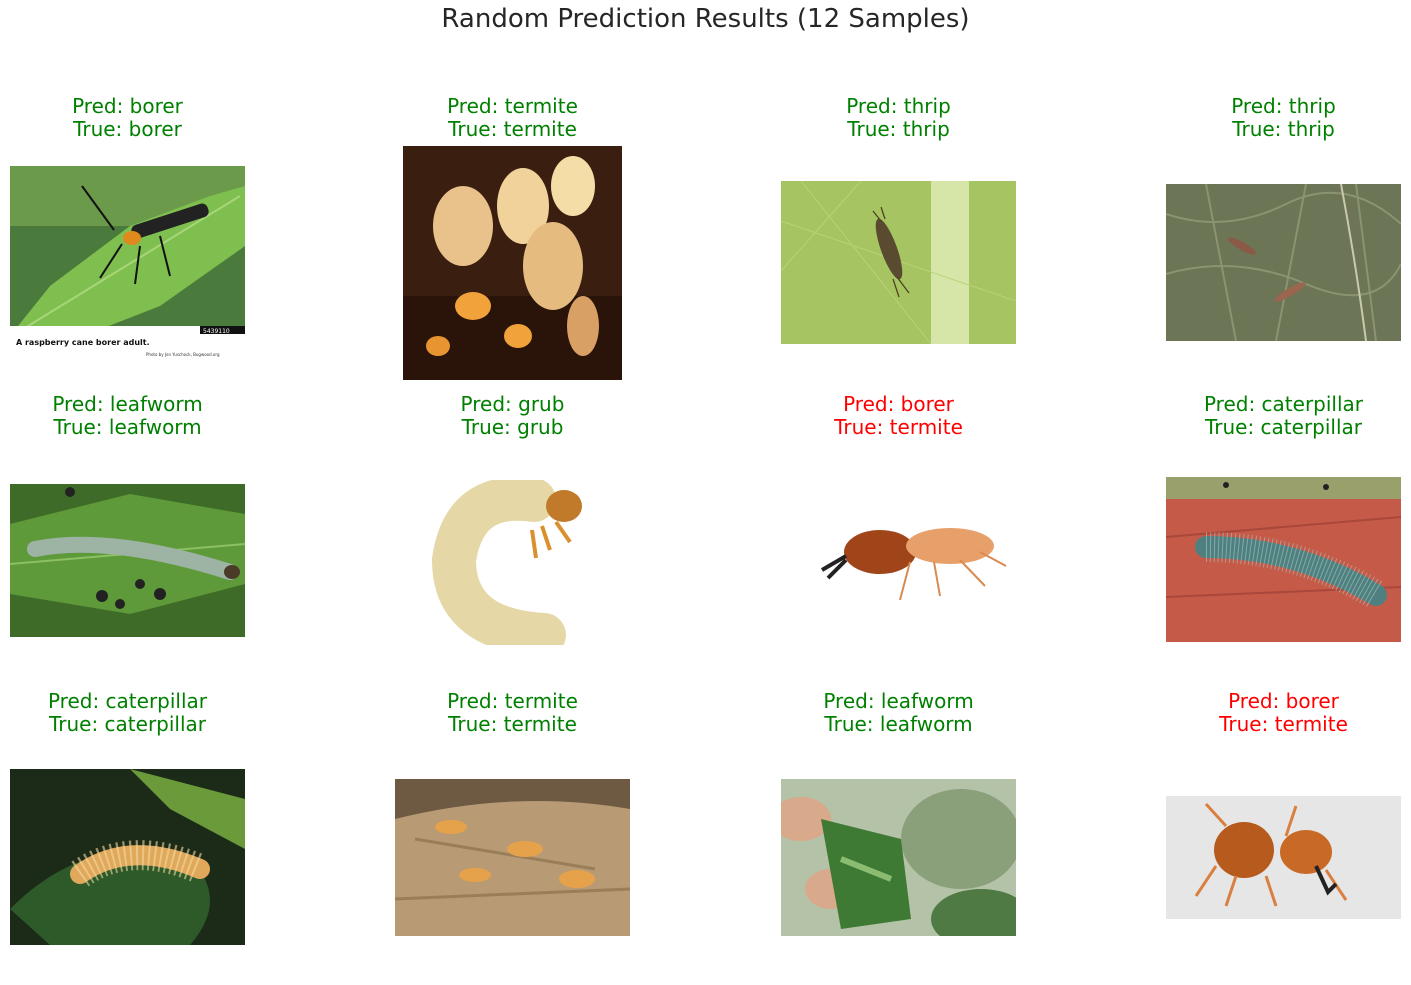 This screenshot has height=985, width=1411. Describe the element at coordinates (83, 342) in the screenshot. I see `photo-caption: A raspberry cane borer adult.` at that location.